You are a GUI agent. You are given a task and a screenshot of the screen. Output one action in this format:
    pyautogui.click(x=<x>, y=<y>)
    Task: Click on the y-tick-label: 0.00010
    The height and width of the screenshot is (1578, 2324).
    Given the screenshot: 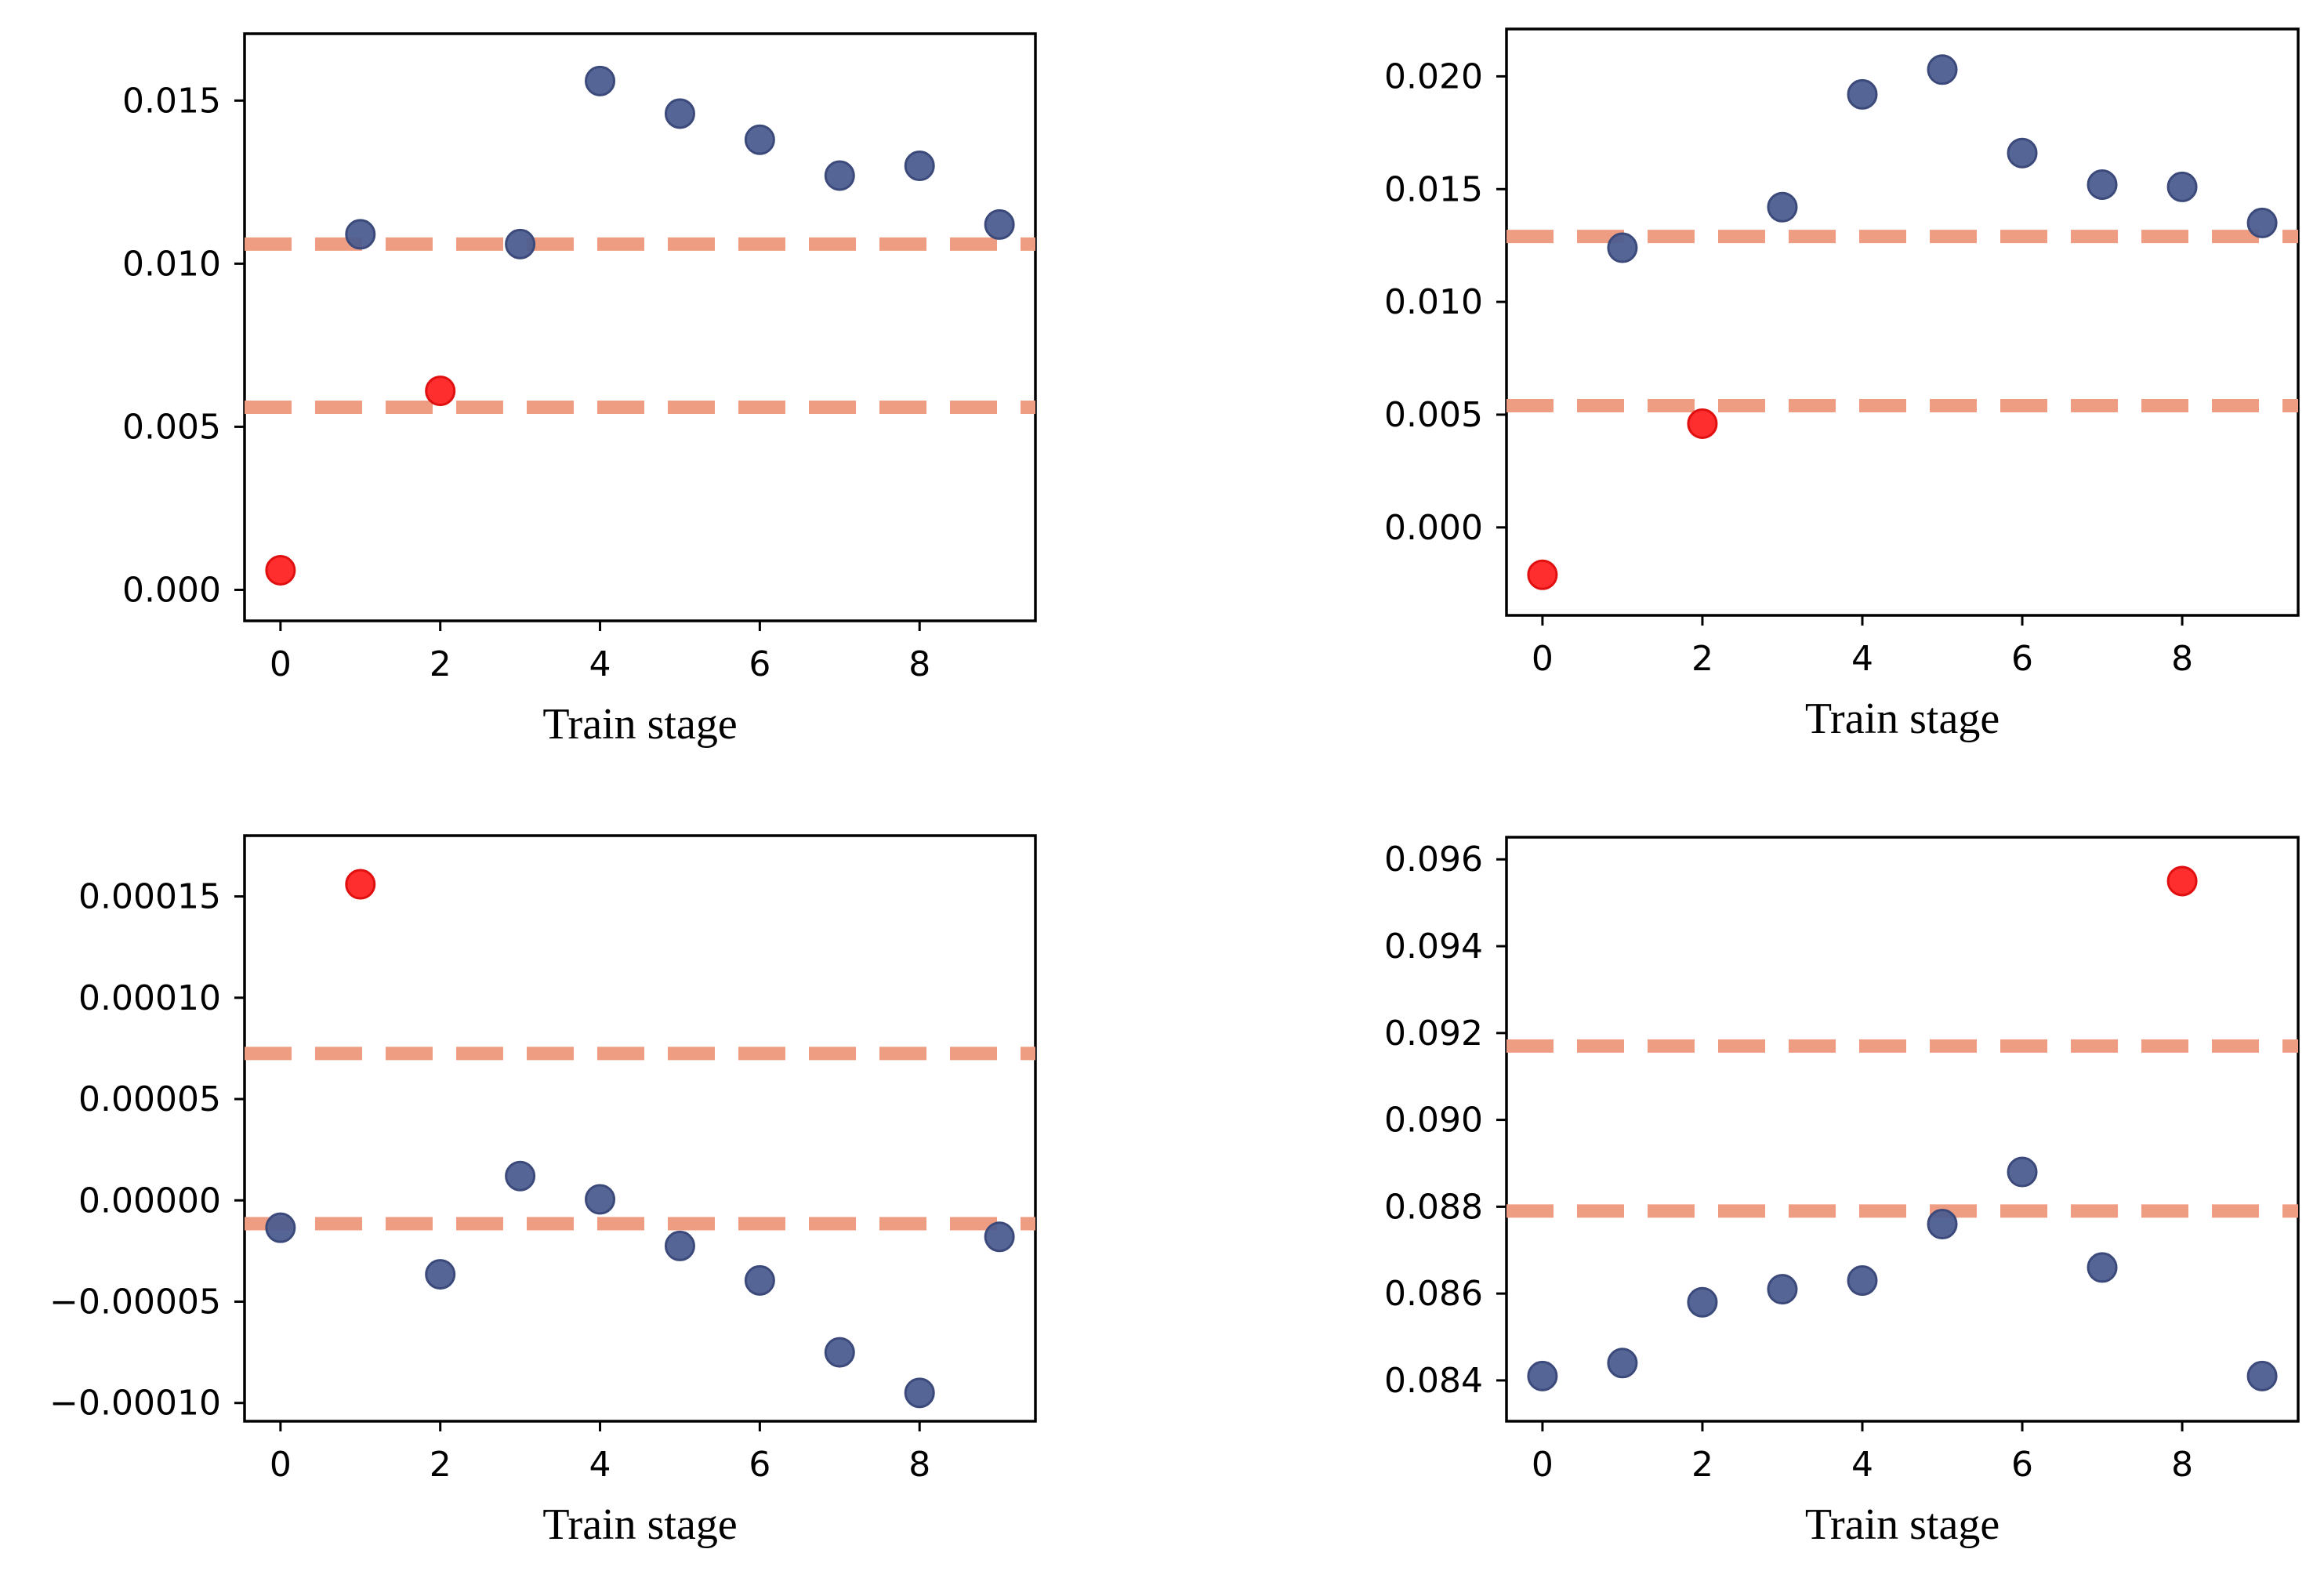 What is the action you would take?
    pyautogui.click(x=149, y=998)
    